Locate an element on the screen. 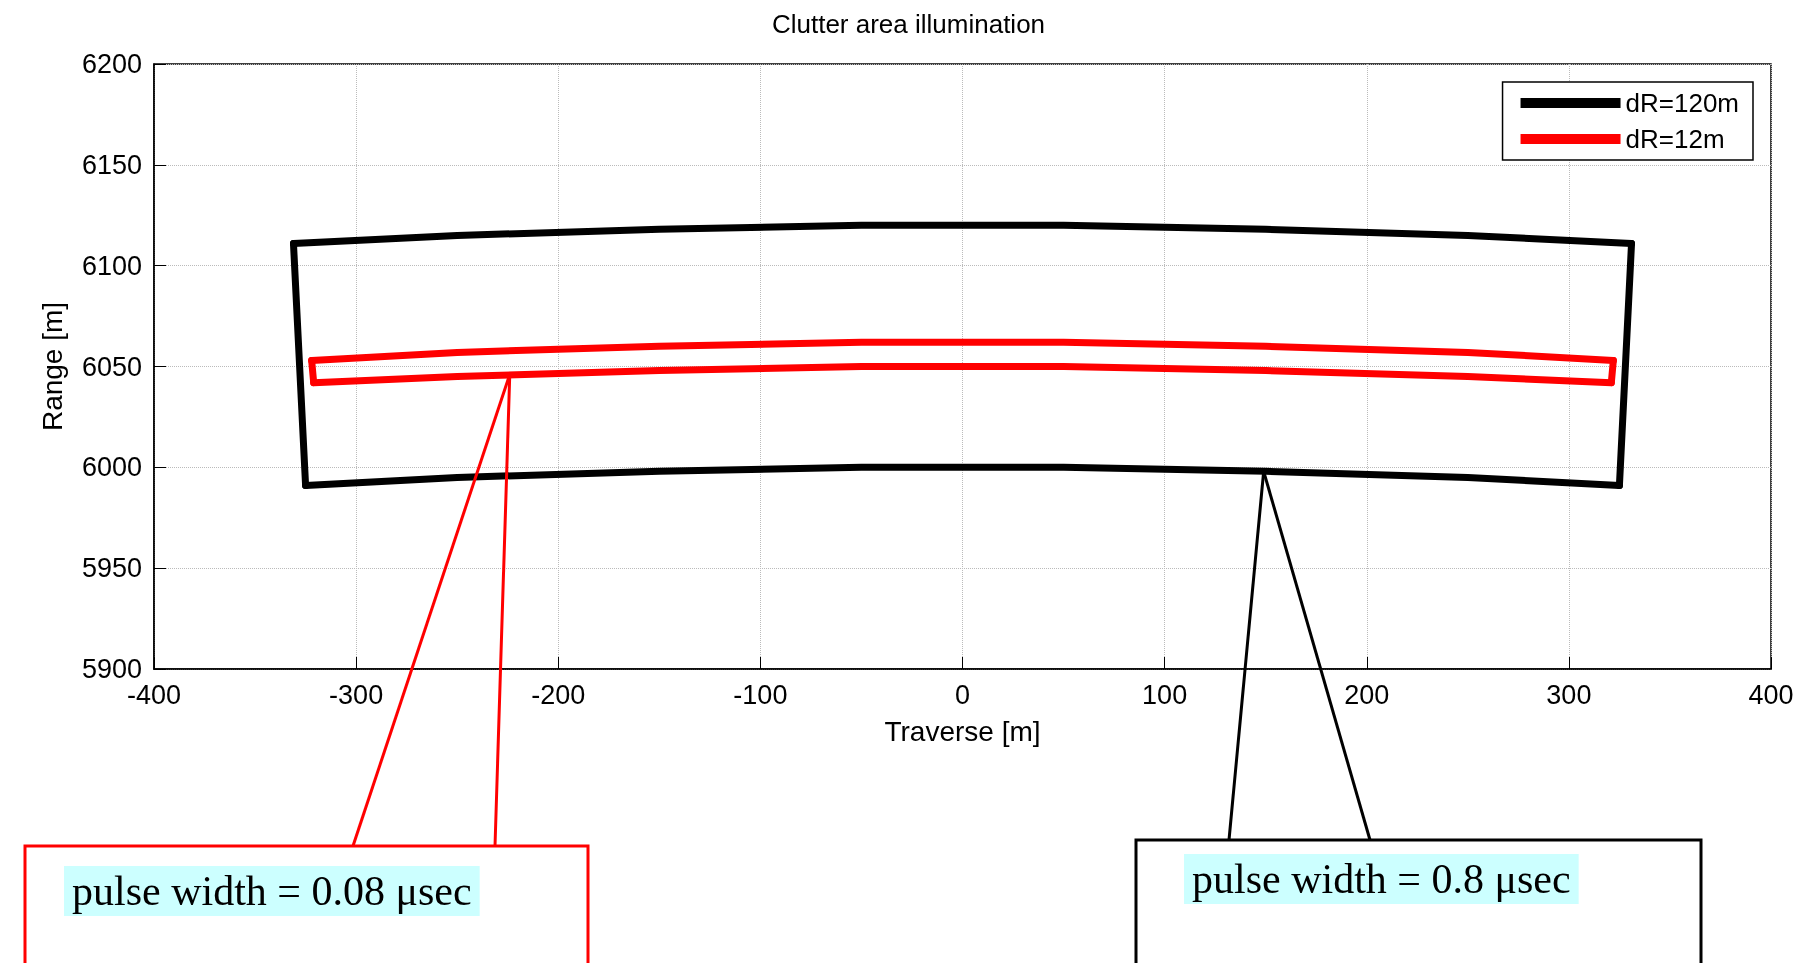  x-tick-label: 100 is located at coordinates (1165, 694).